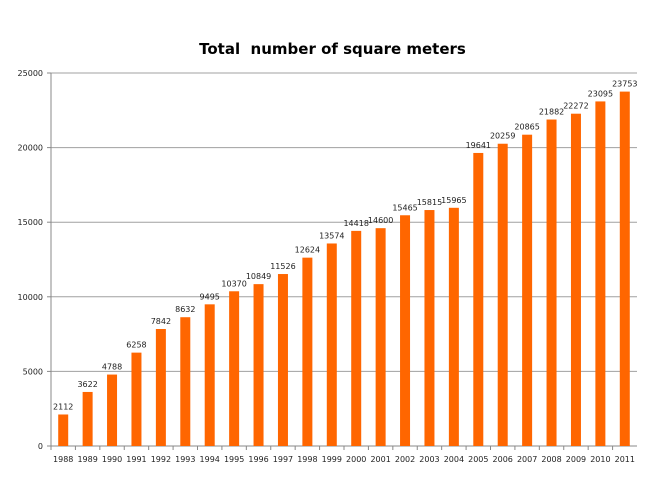 The width and height of the screenshot is (665, 498). Describe the element at coordinates (161, 321) in the screenshot. I see `data-label-1992: 7842` at that location.